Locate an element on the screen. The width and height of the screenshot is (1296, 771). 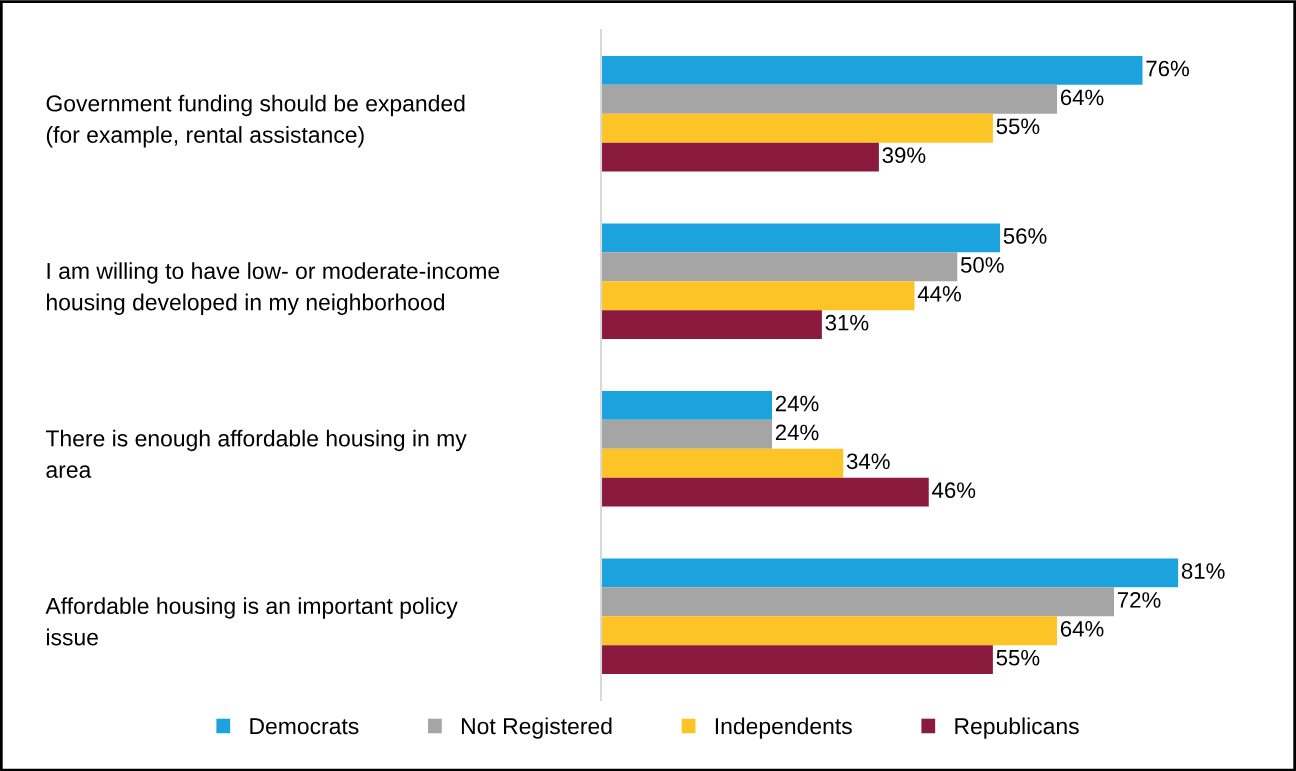
data-label: 31% is located at coordinates (847, 322).